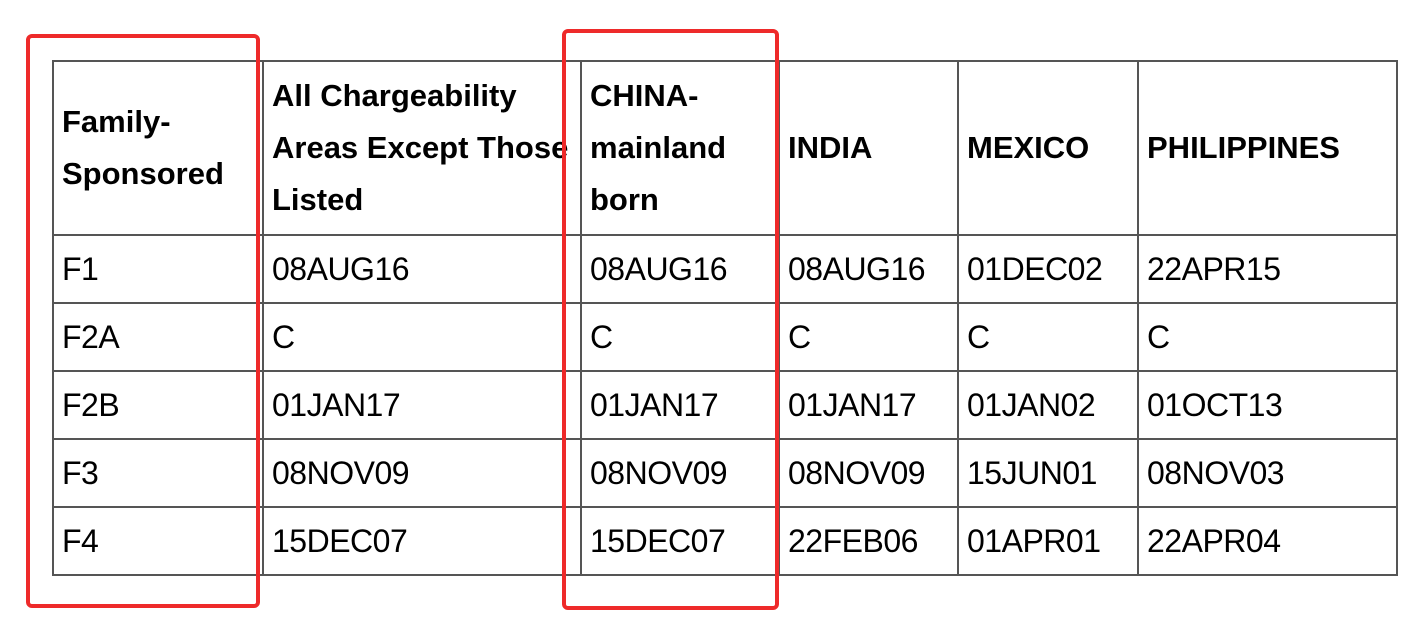 The height and width of the screenshot is (633, 1419). What do you see at coordinates (158, 269) in the screenshot?
I see `category-cell: F1` at bounding box center [158, 269].